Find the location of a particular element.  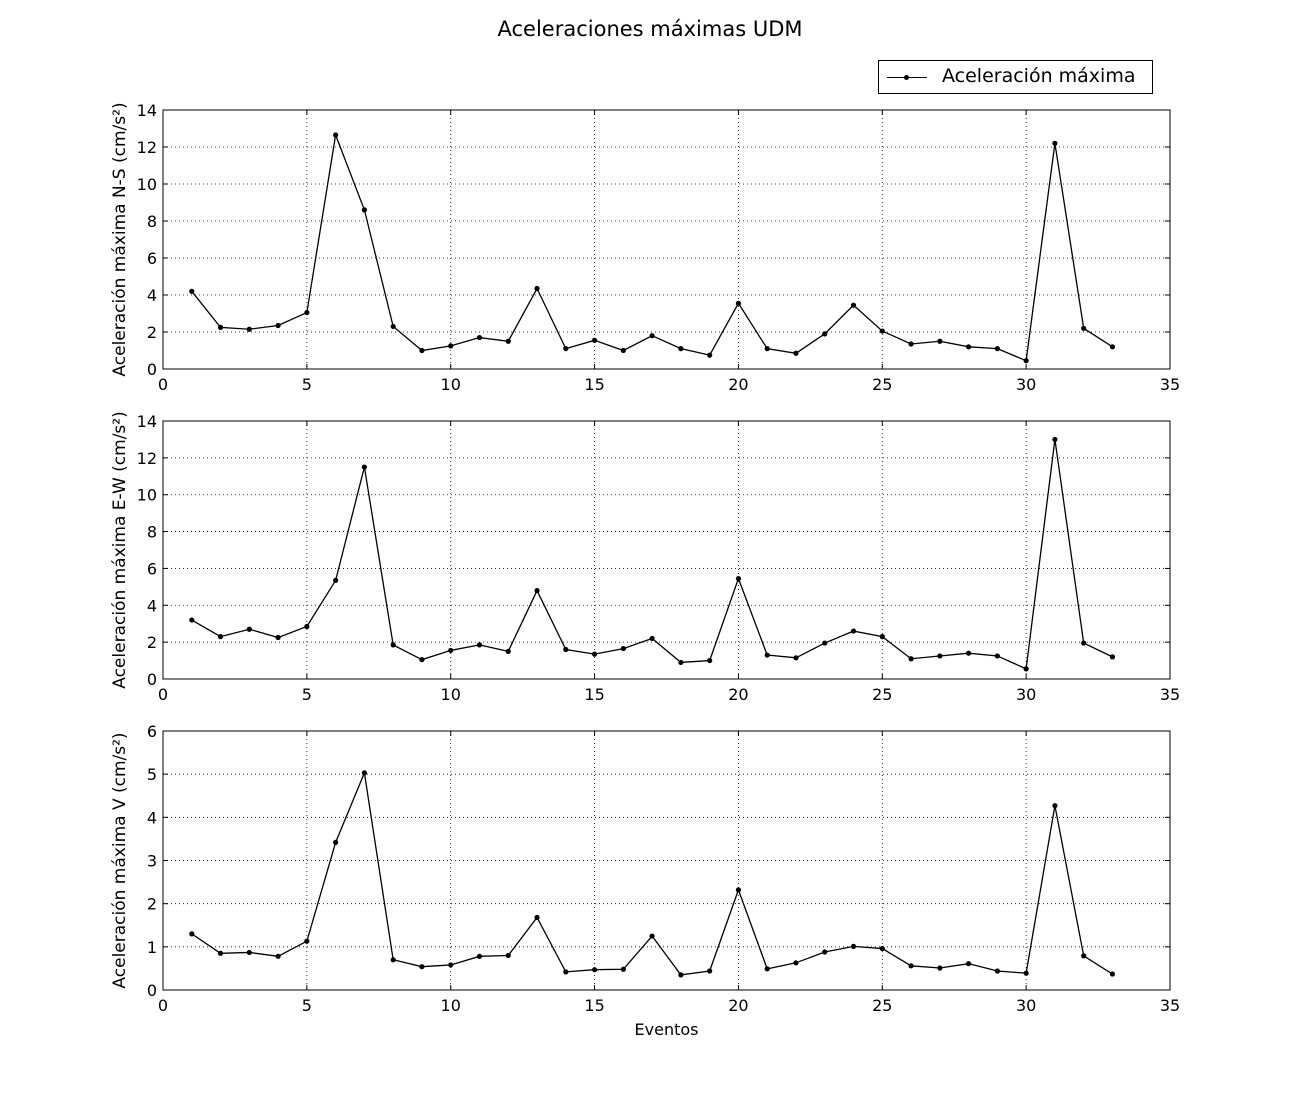

y-axis-label-ns: Aceleración máxima N-S (cm/s²) is located at coordinates (120, 239).